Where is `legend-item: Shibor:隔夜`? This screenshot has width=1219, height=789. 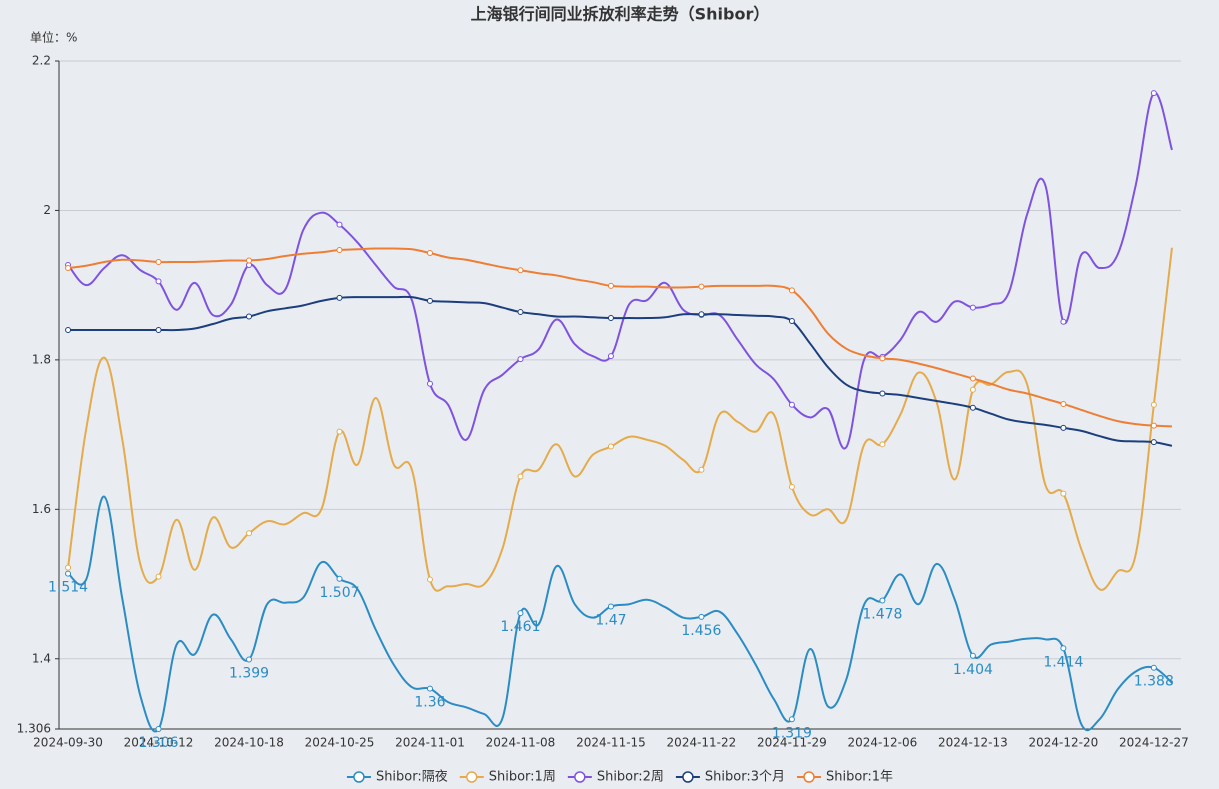
legend-item: Shibor:隔夜 is located at coordinates (397, 777).